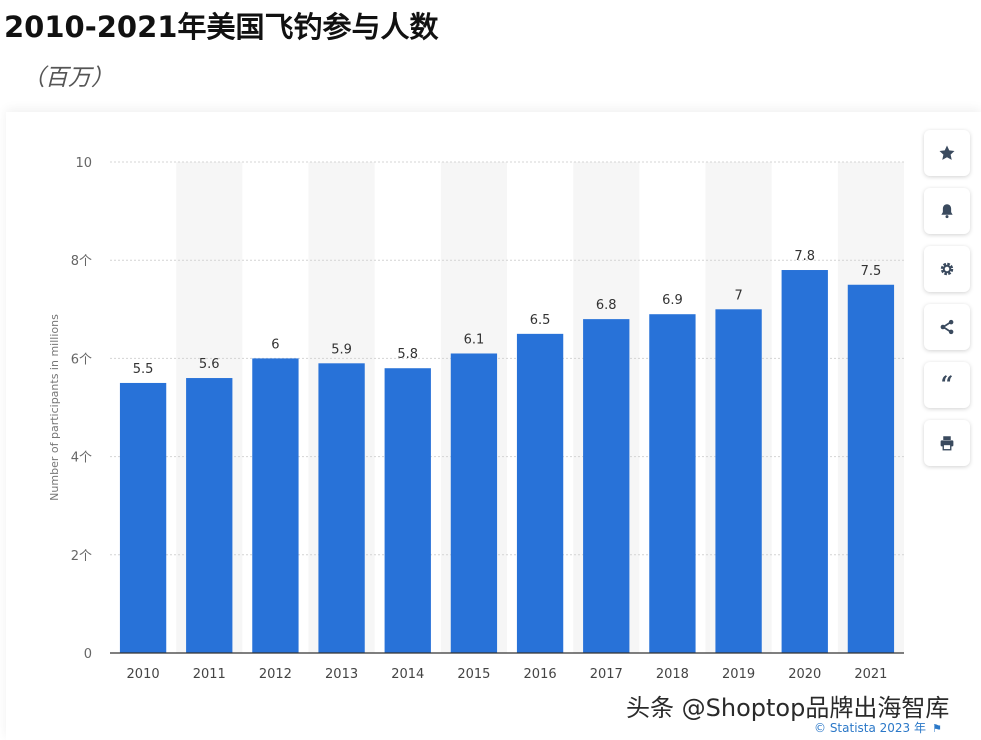 This screenshot has height=740, width=981. What do you see at coordinates (540, 674) in the screenshot?
I see `x-tick-label: 2016` at bounding box center [540, 674].